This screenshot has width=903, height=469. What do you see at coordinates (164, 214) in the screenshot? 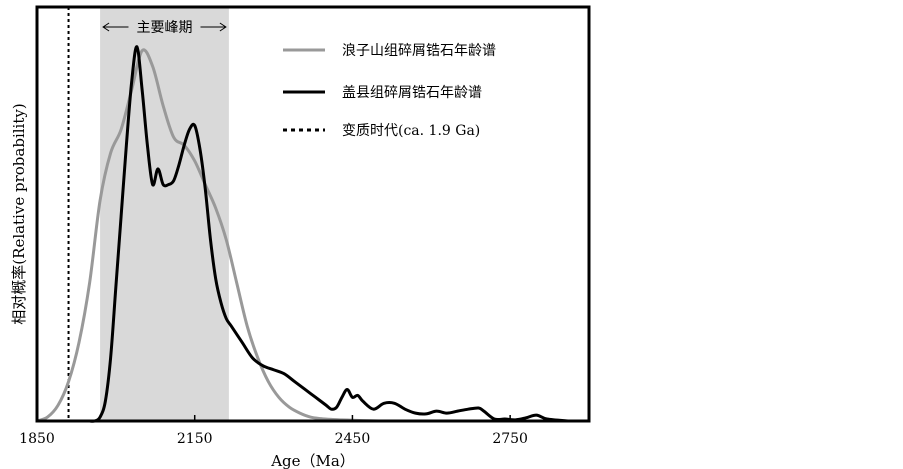
I see `main-peak-band` at bounding box center [164, 214].